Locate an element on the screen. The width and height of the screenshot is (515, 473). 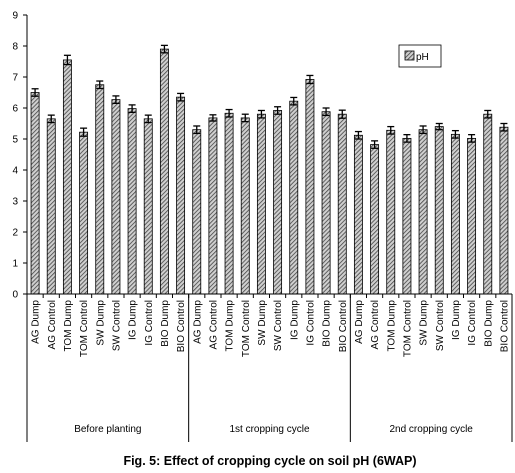
group-label: 1st cropping cycle is located at coordinates (269, 429).